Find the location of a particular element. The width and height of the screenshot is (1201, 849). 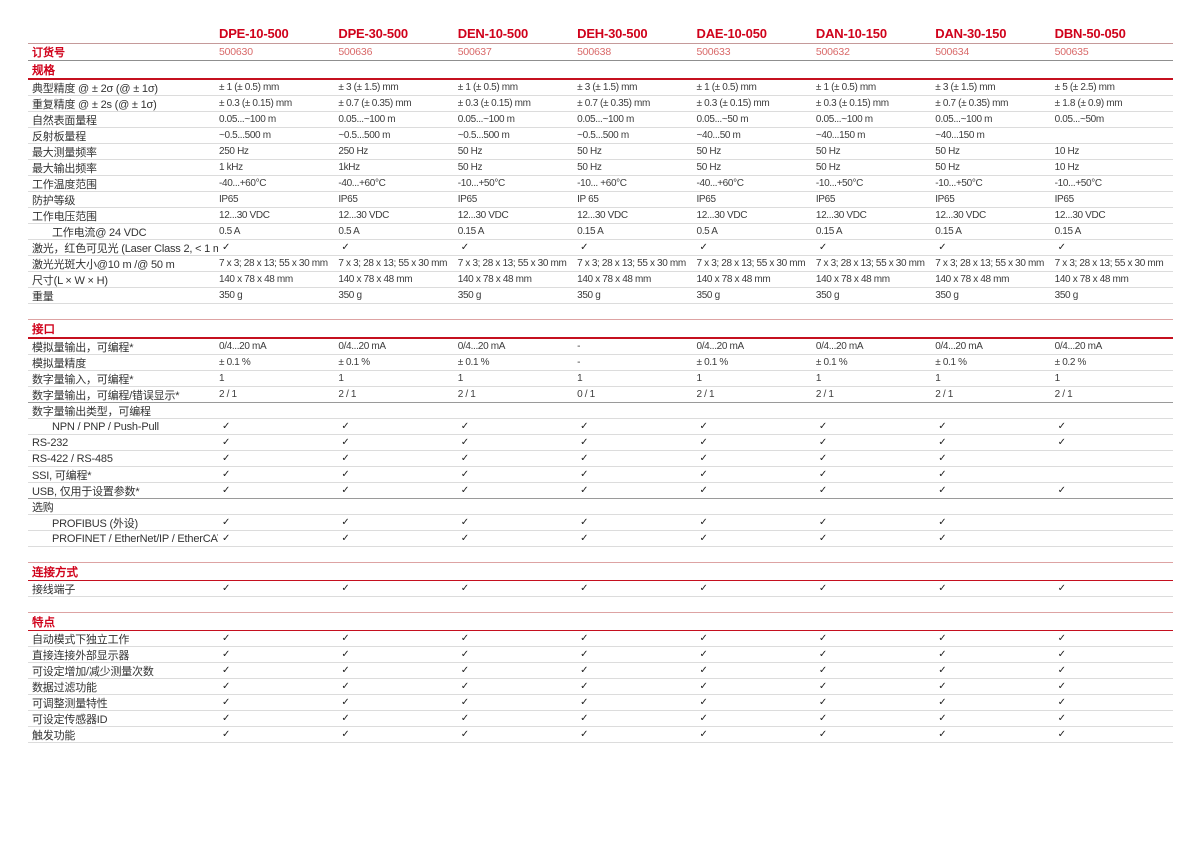

row-label: 最大输出频率 is located at coordinates (64, 168).